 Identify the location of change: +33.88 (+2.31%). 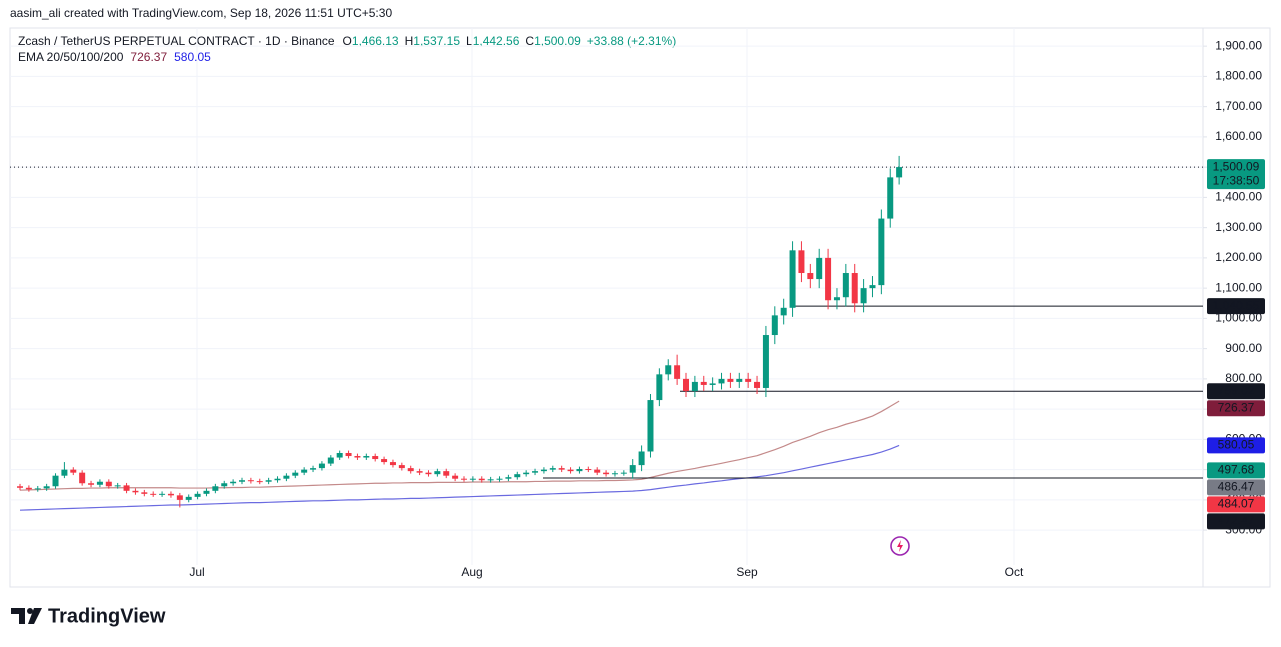
(631, 41).